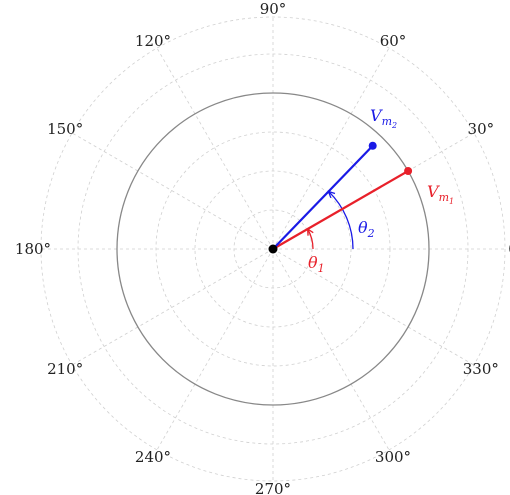  Describe the element at coordinates (444, 197) in the screenshot. I see `V_m1-label-sub: m` at that location.